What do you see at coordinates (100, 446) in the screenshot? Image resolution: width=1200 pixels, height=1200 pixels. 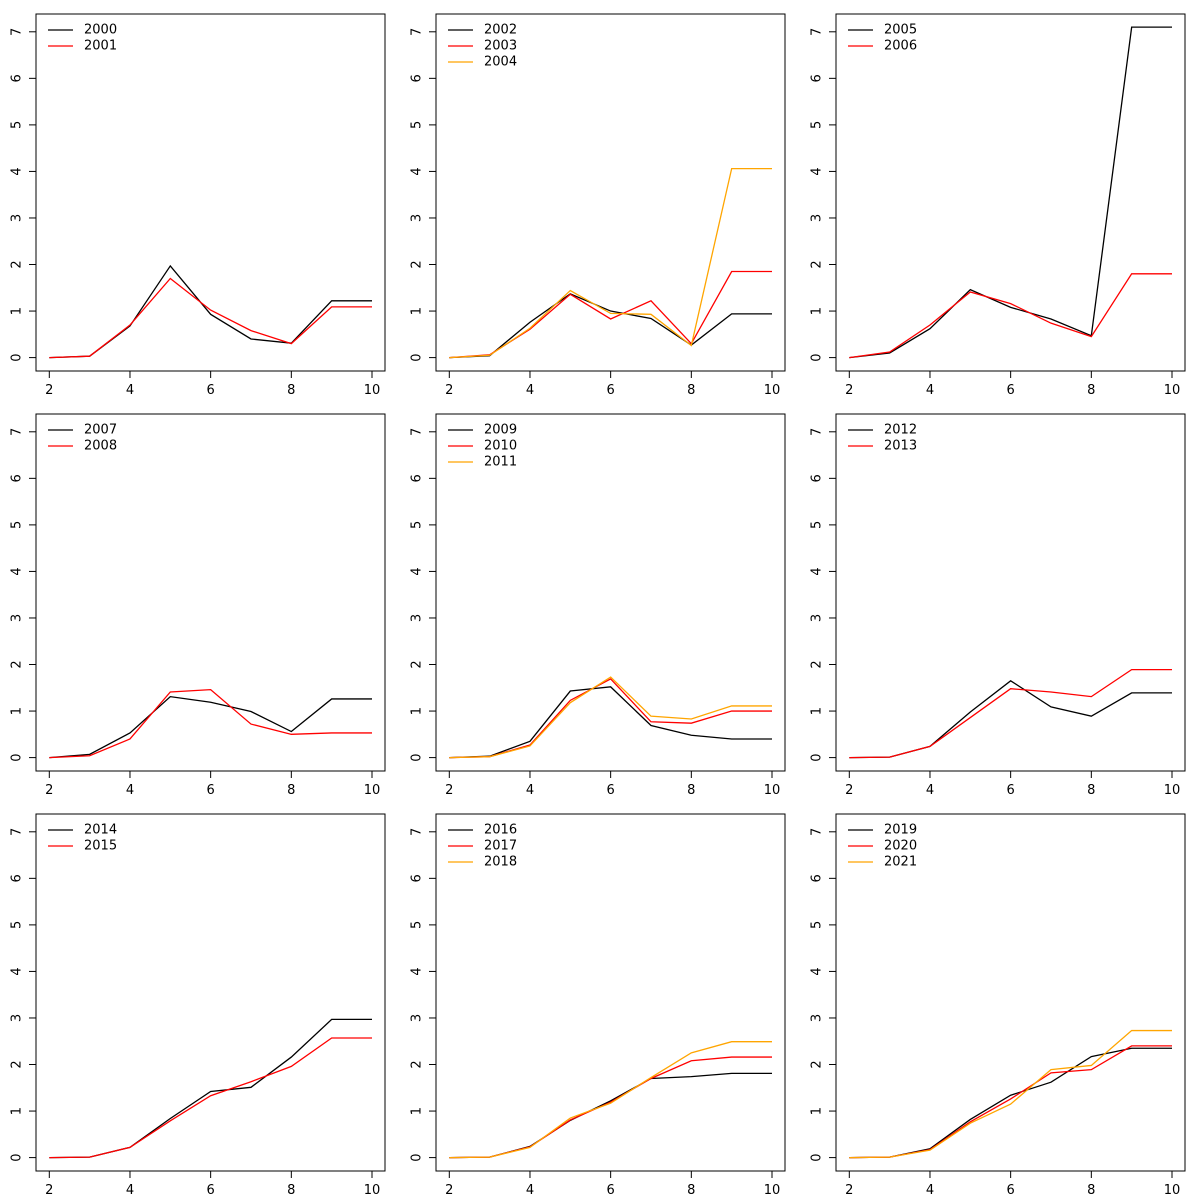 I see `legend-label: 2008` at bounding box center [100, 446].